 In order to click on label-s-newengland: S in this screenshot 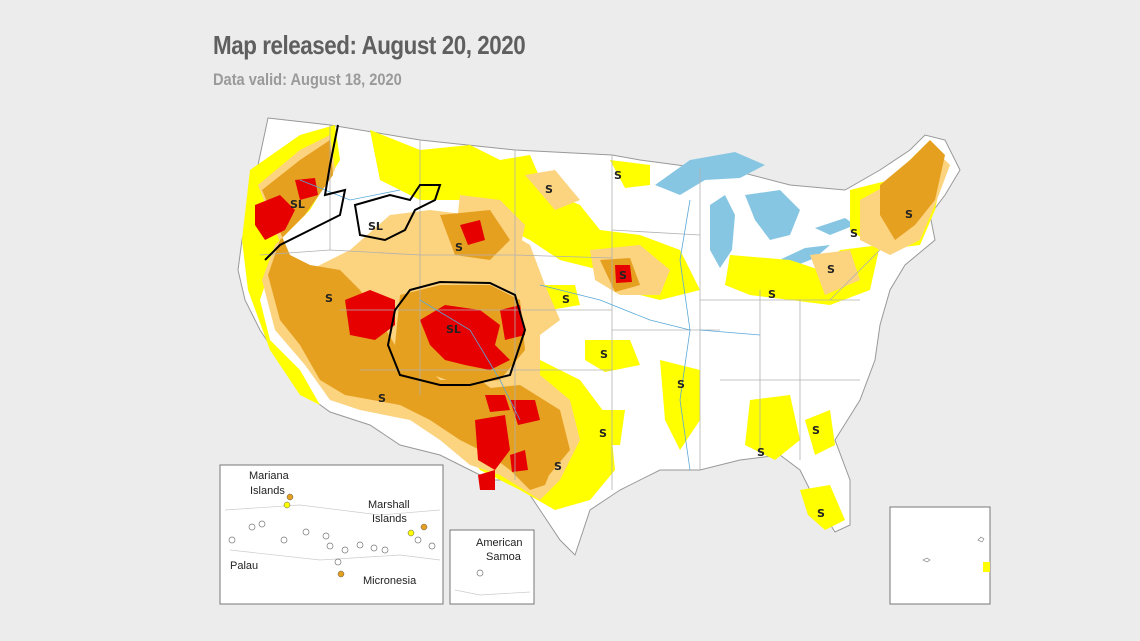, I will do `click(909, 214)`.